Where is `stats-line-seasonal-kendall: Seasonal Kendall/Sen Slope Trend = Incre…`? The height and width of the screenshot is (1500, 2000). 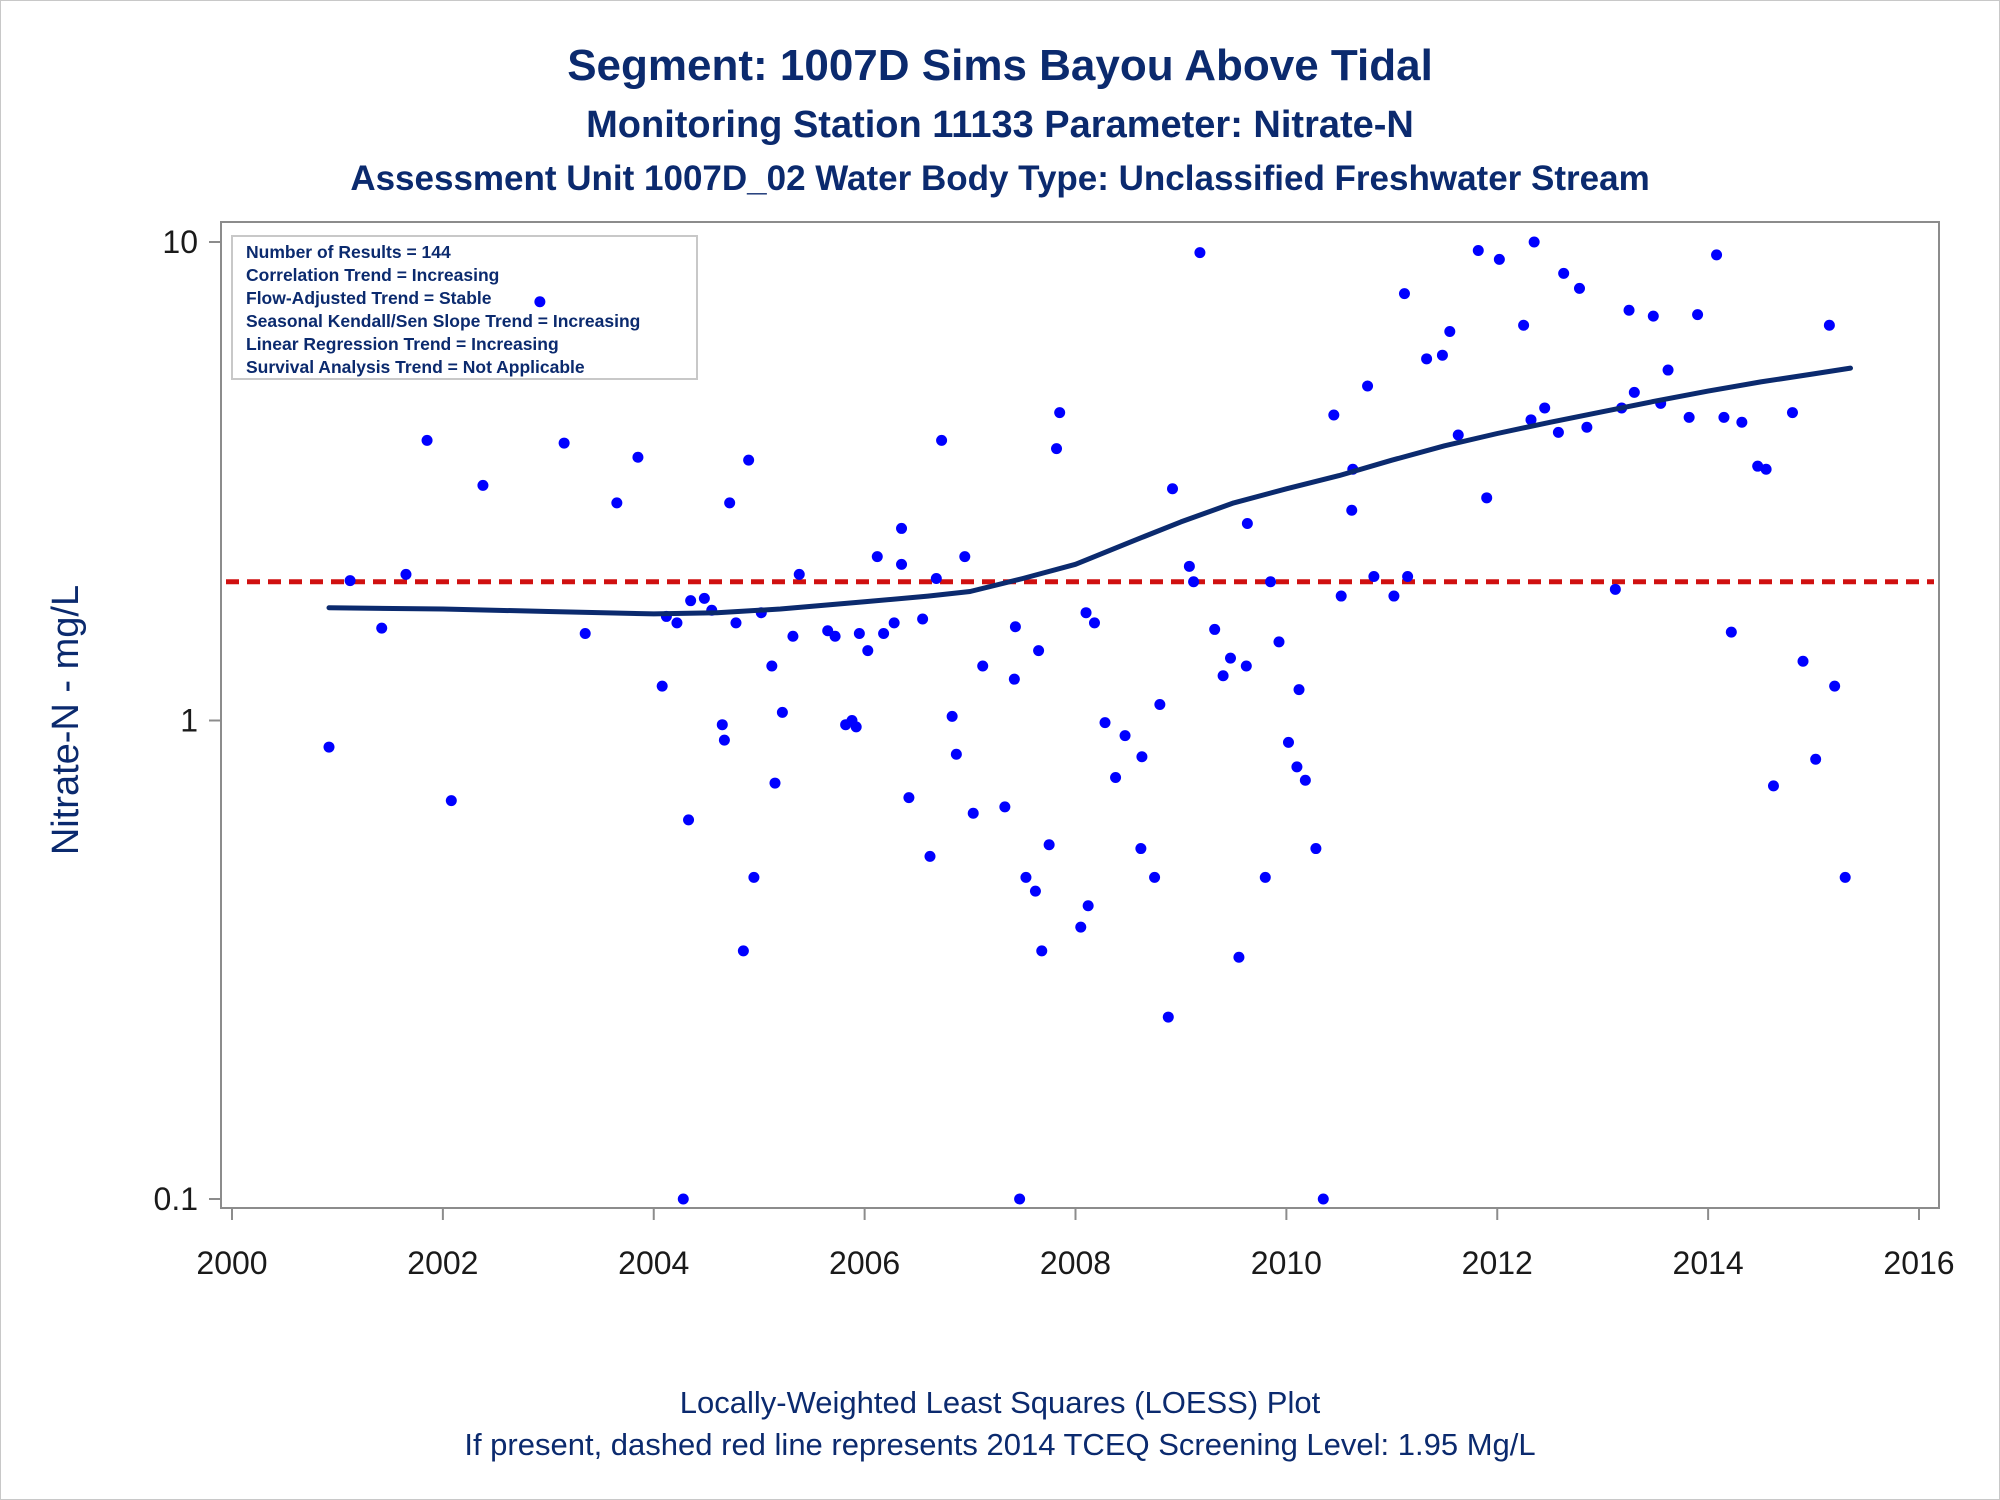
stats-line-seasonal-kendall: Seasonal Kendall/Sen Slope Trend = Incre… is located at coordinates (443, 321).